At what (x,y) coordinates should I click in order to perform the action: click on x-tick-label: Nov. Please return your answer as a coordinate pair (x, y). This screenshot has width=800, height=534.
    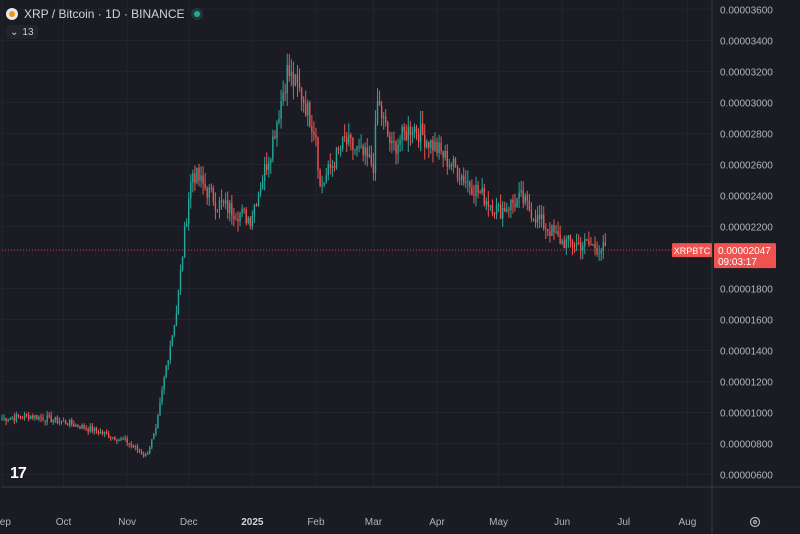
    Looking at the image, I should click on (127, 522).